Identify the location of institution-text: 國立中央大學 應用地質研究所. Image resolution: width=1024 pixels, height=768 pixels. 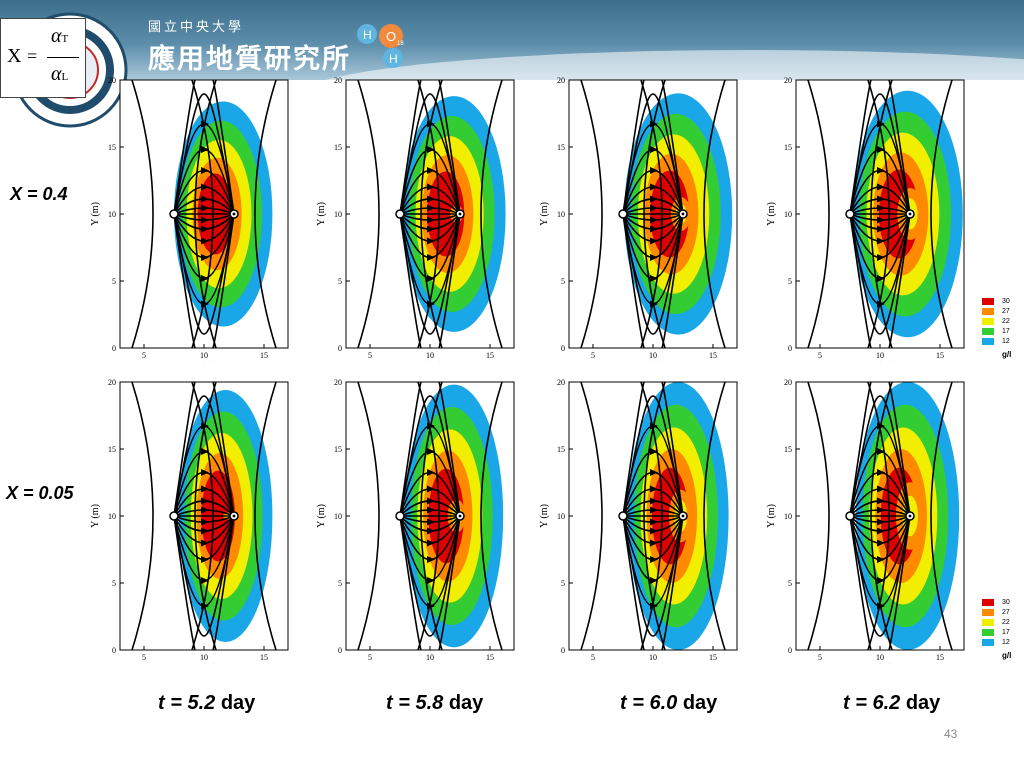
(249, 46).